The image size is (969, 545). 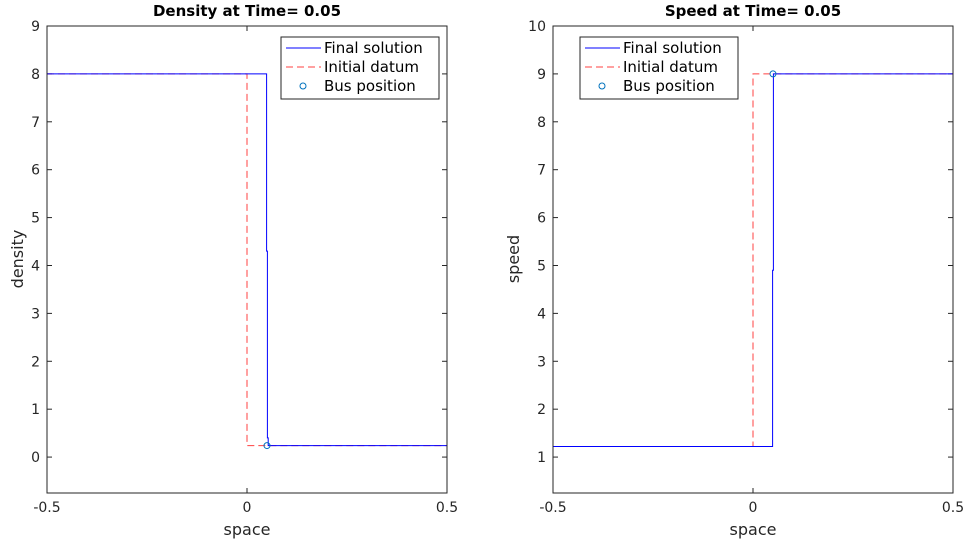 What do you see at coordinates (541, 75) in the screenshot?
I see `speed-ytick-label: 9` at bounding box center [541, 75].